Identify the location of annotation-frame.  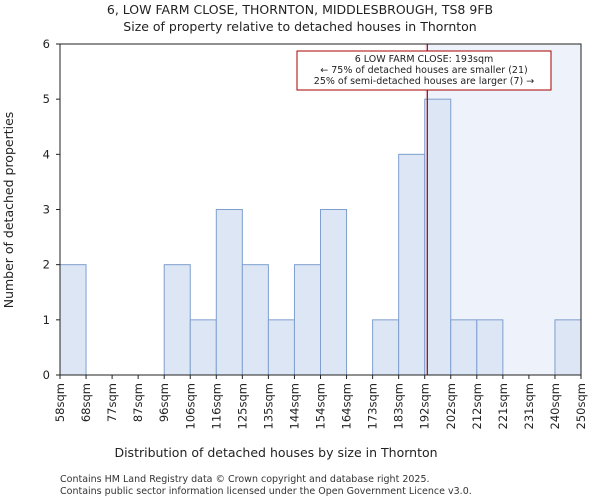
(424, 70).